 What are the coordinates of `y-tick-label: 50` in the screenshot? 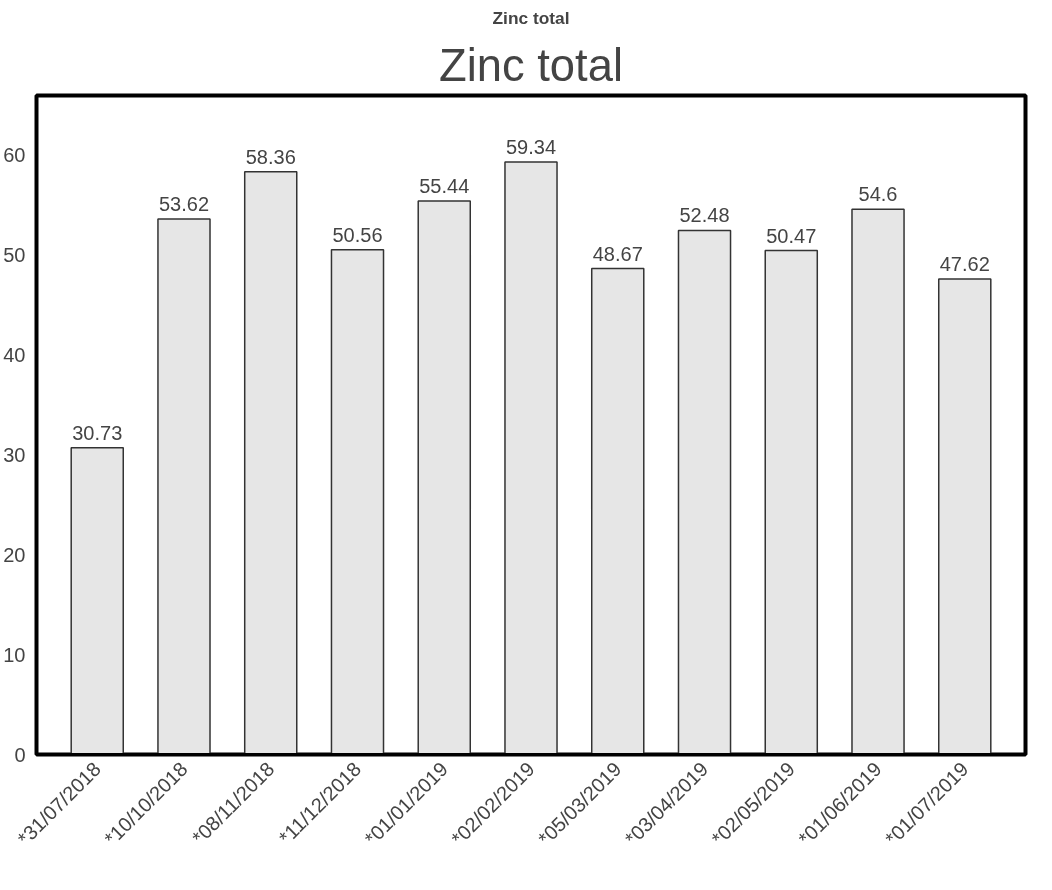 It's located at (14, 255).